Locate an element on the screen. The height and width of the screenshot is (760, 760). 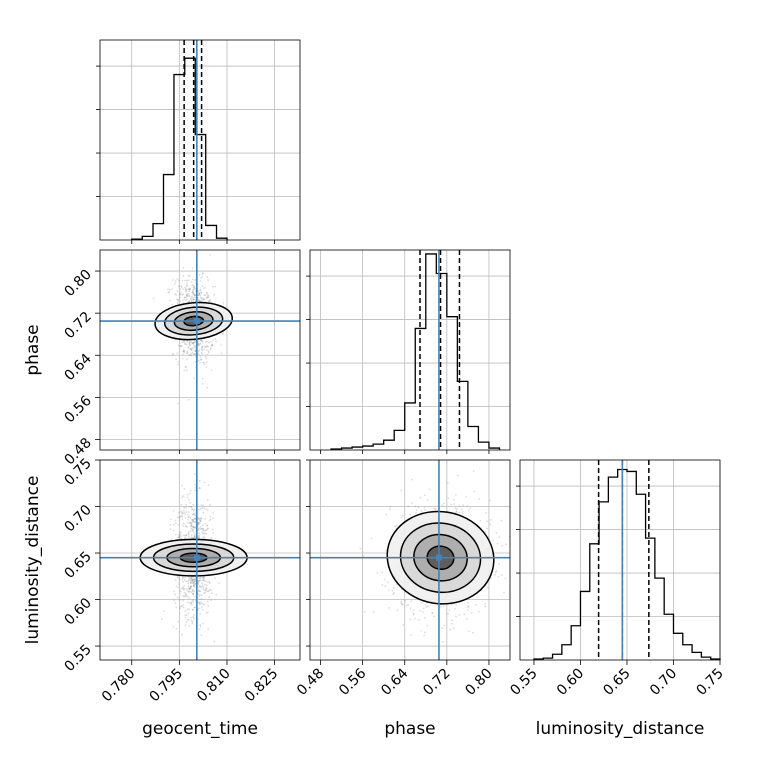
joint-plot-area is located at coordinates (410, 560).